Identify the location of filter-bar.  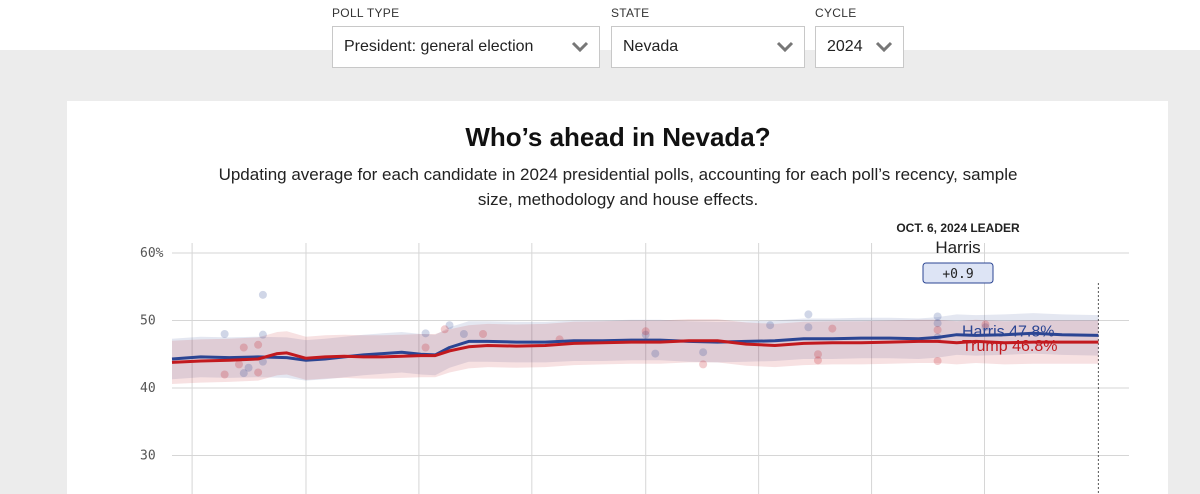
(600, 25).